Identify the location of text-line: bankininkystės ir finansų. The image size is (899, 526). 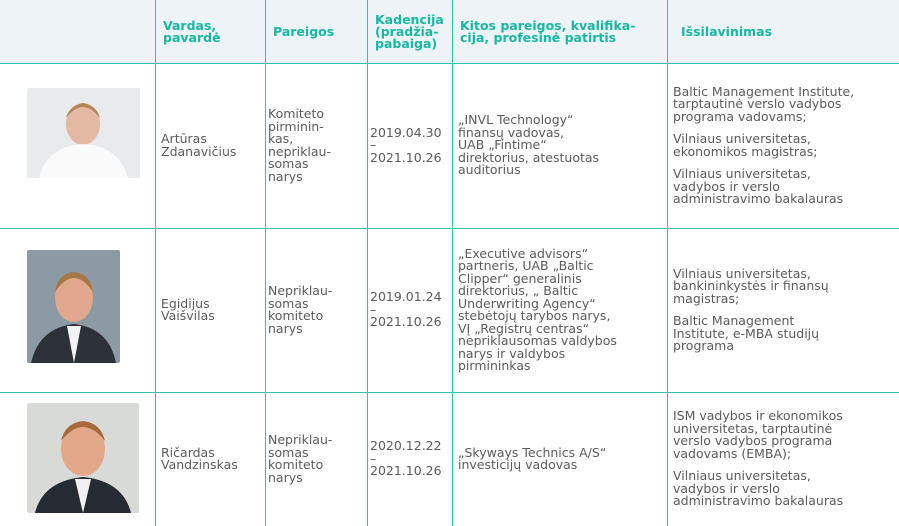
(751, 285).